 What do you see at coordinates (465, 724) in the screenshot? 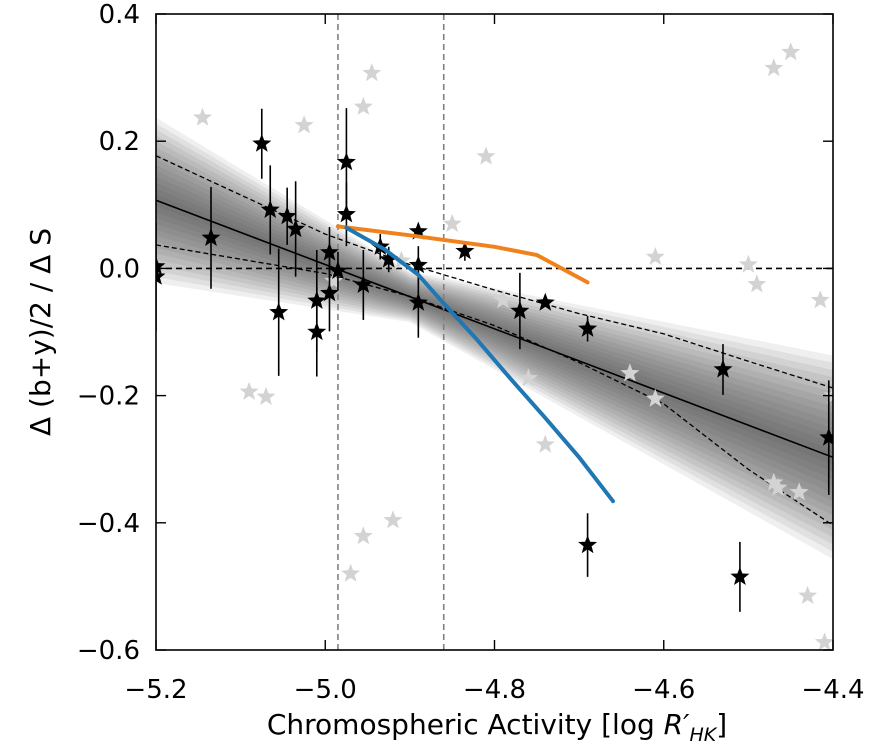
I see `x-axis-label-text: Chromospheric Activity [log` at bounding box center [465, 724].